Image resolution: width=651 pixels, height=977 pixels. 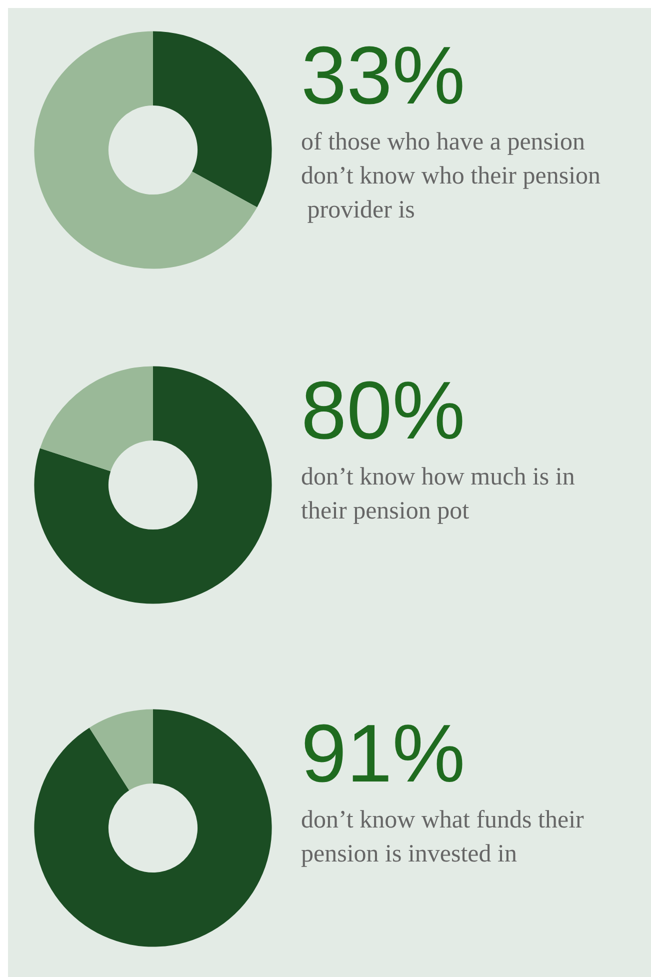 I want to click on data-label: 33%, so click(x=383, y=76).